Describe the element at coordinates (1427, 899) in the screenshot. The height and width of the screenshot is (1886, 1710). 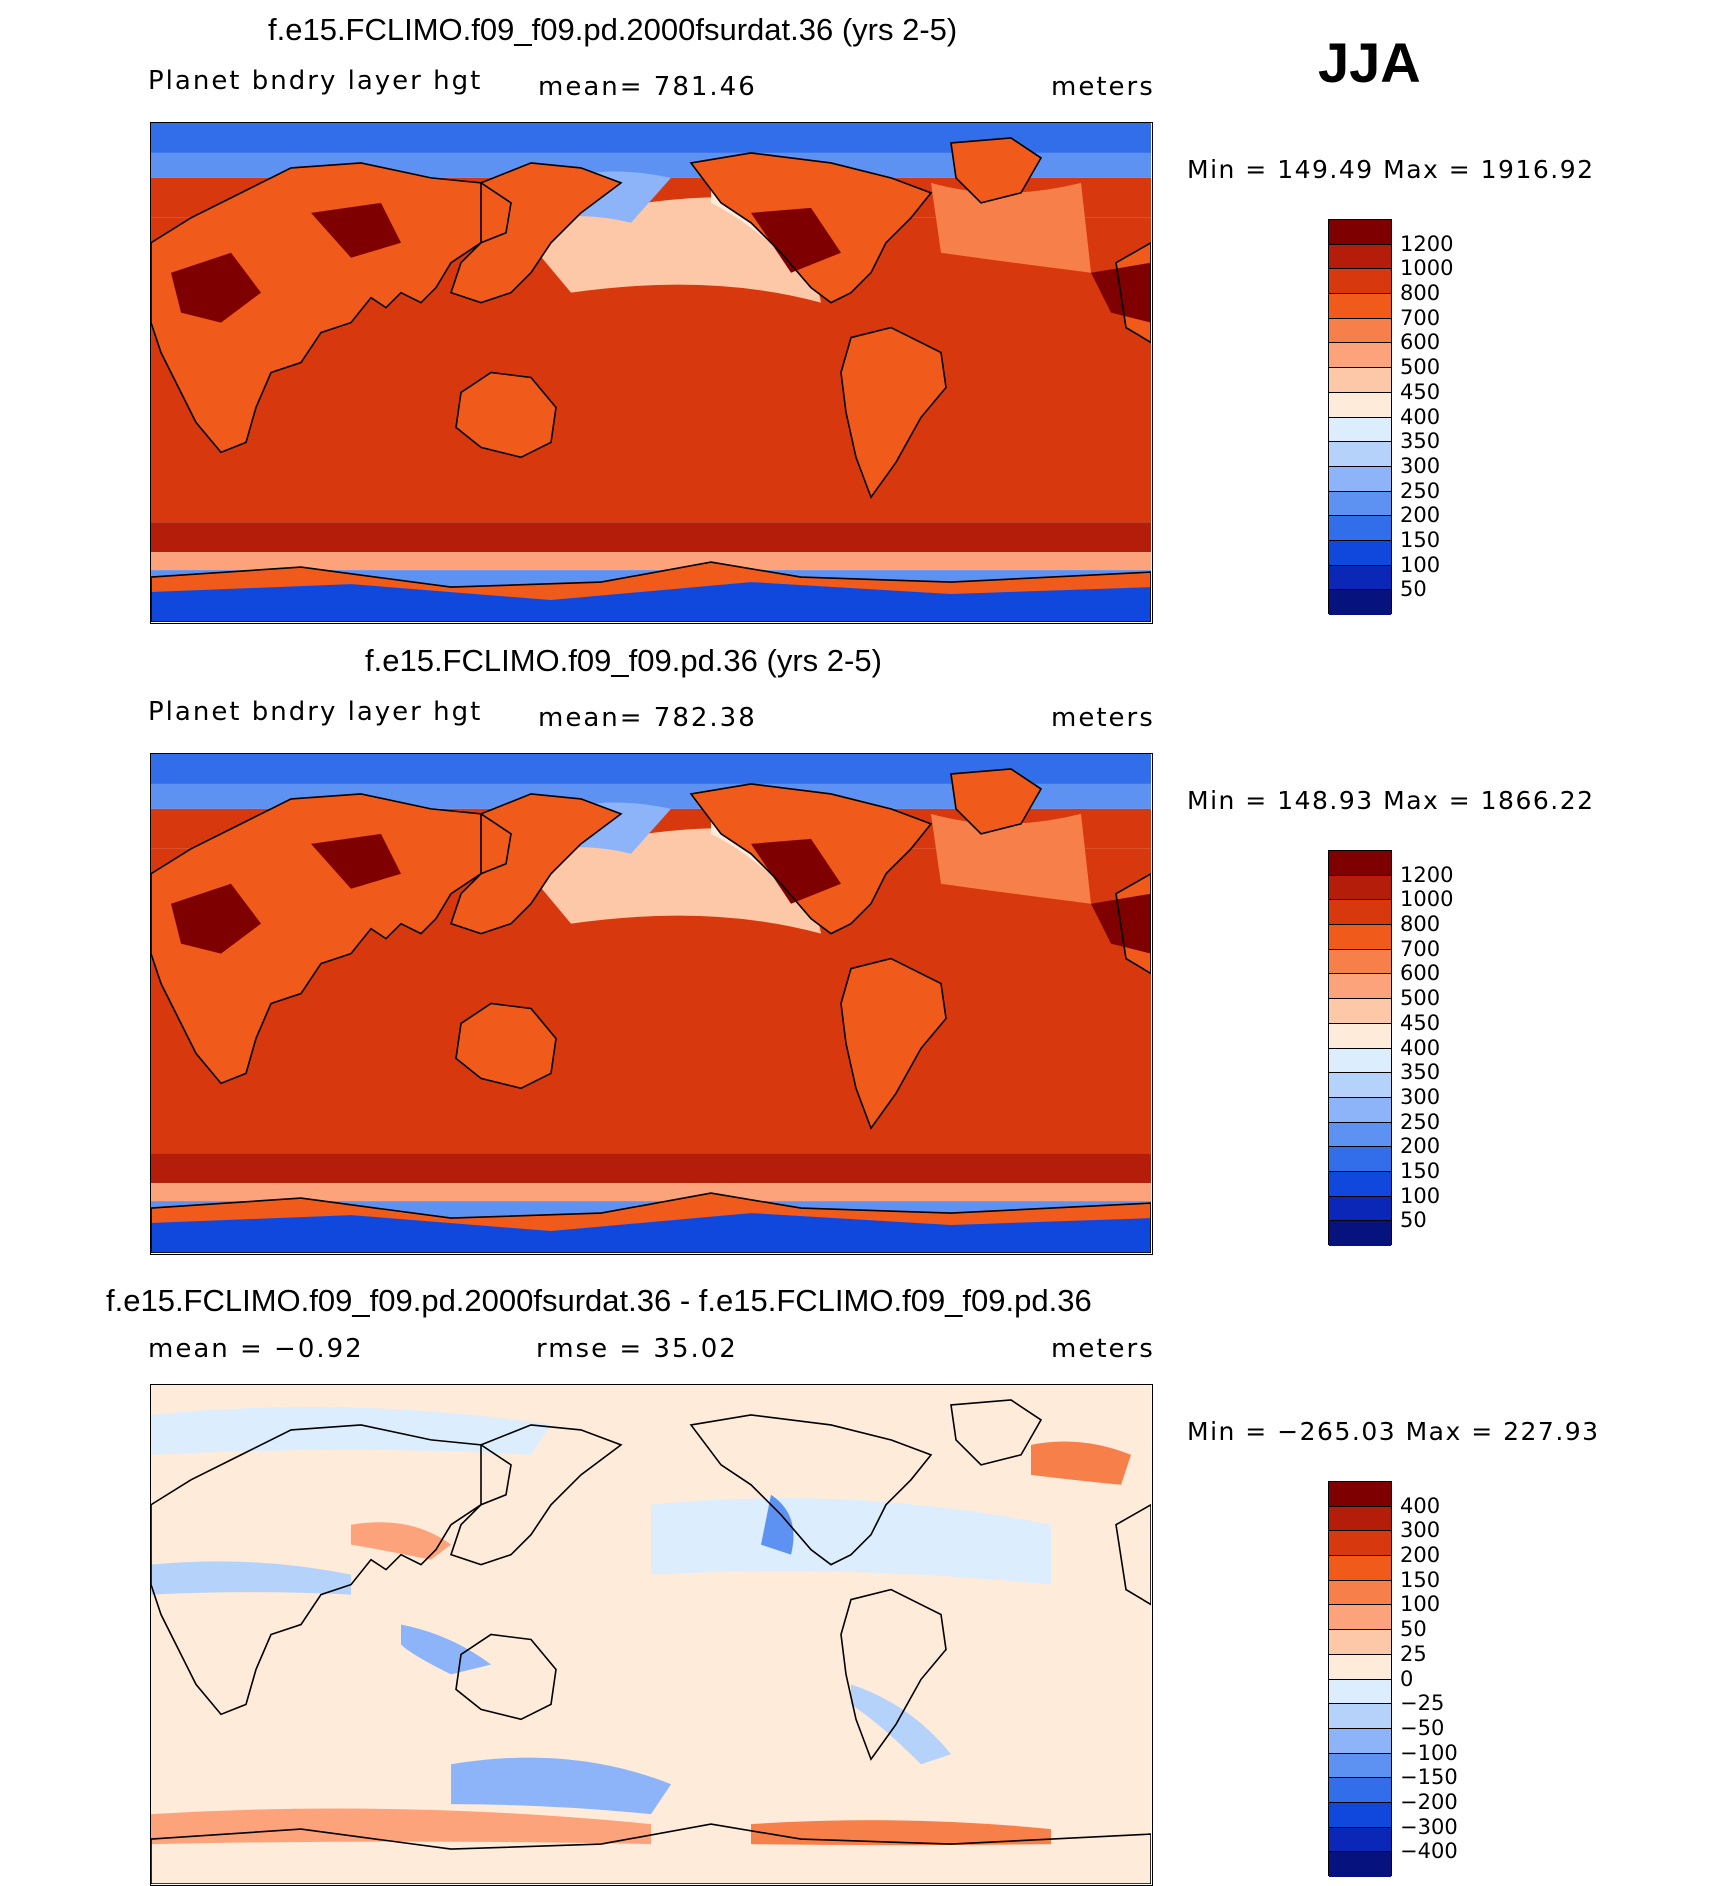
I see `colorbar-label: 1000` at that location.